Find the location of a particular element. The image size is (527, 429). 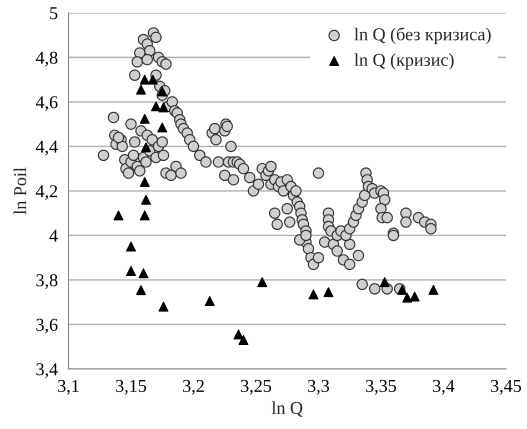

x-tick-label: 3,1 is located at coordinates (68, 387).